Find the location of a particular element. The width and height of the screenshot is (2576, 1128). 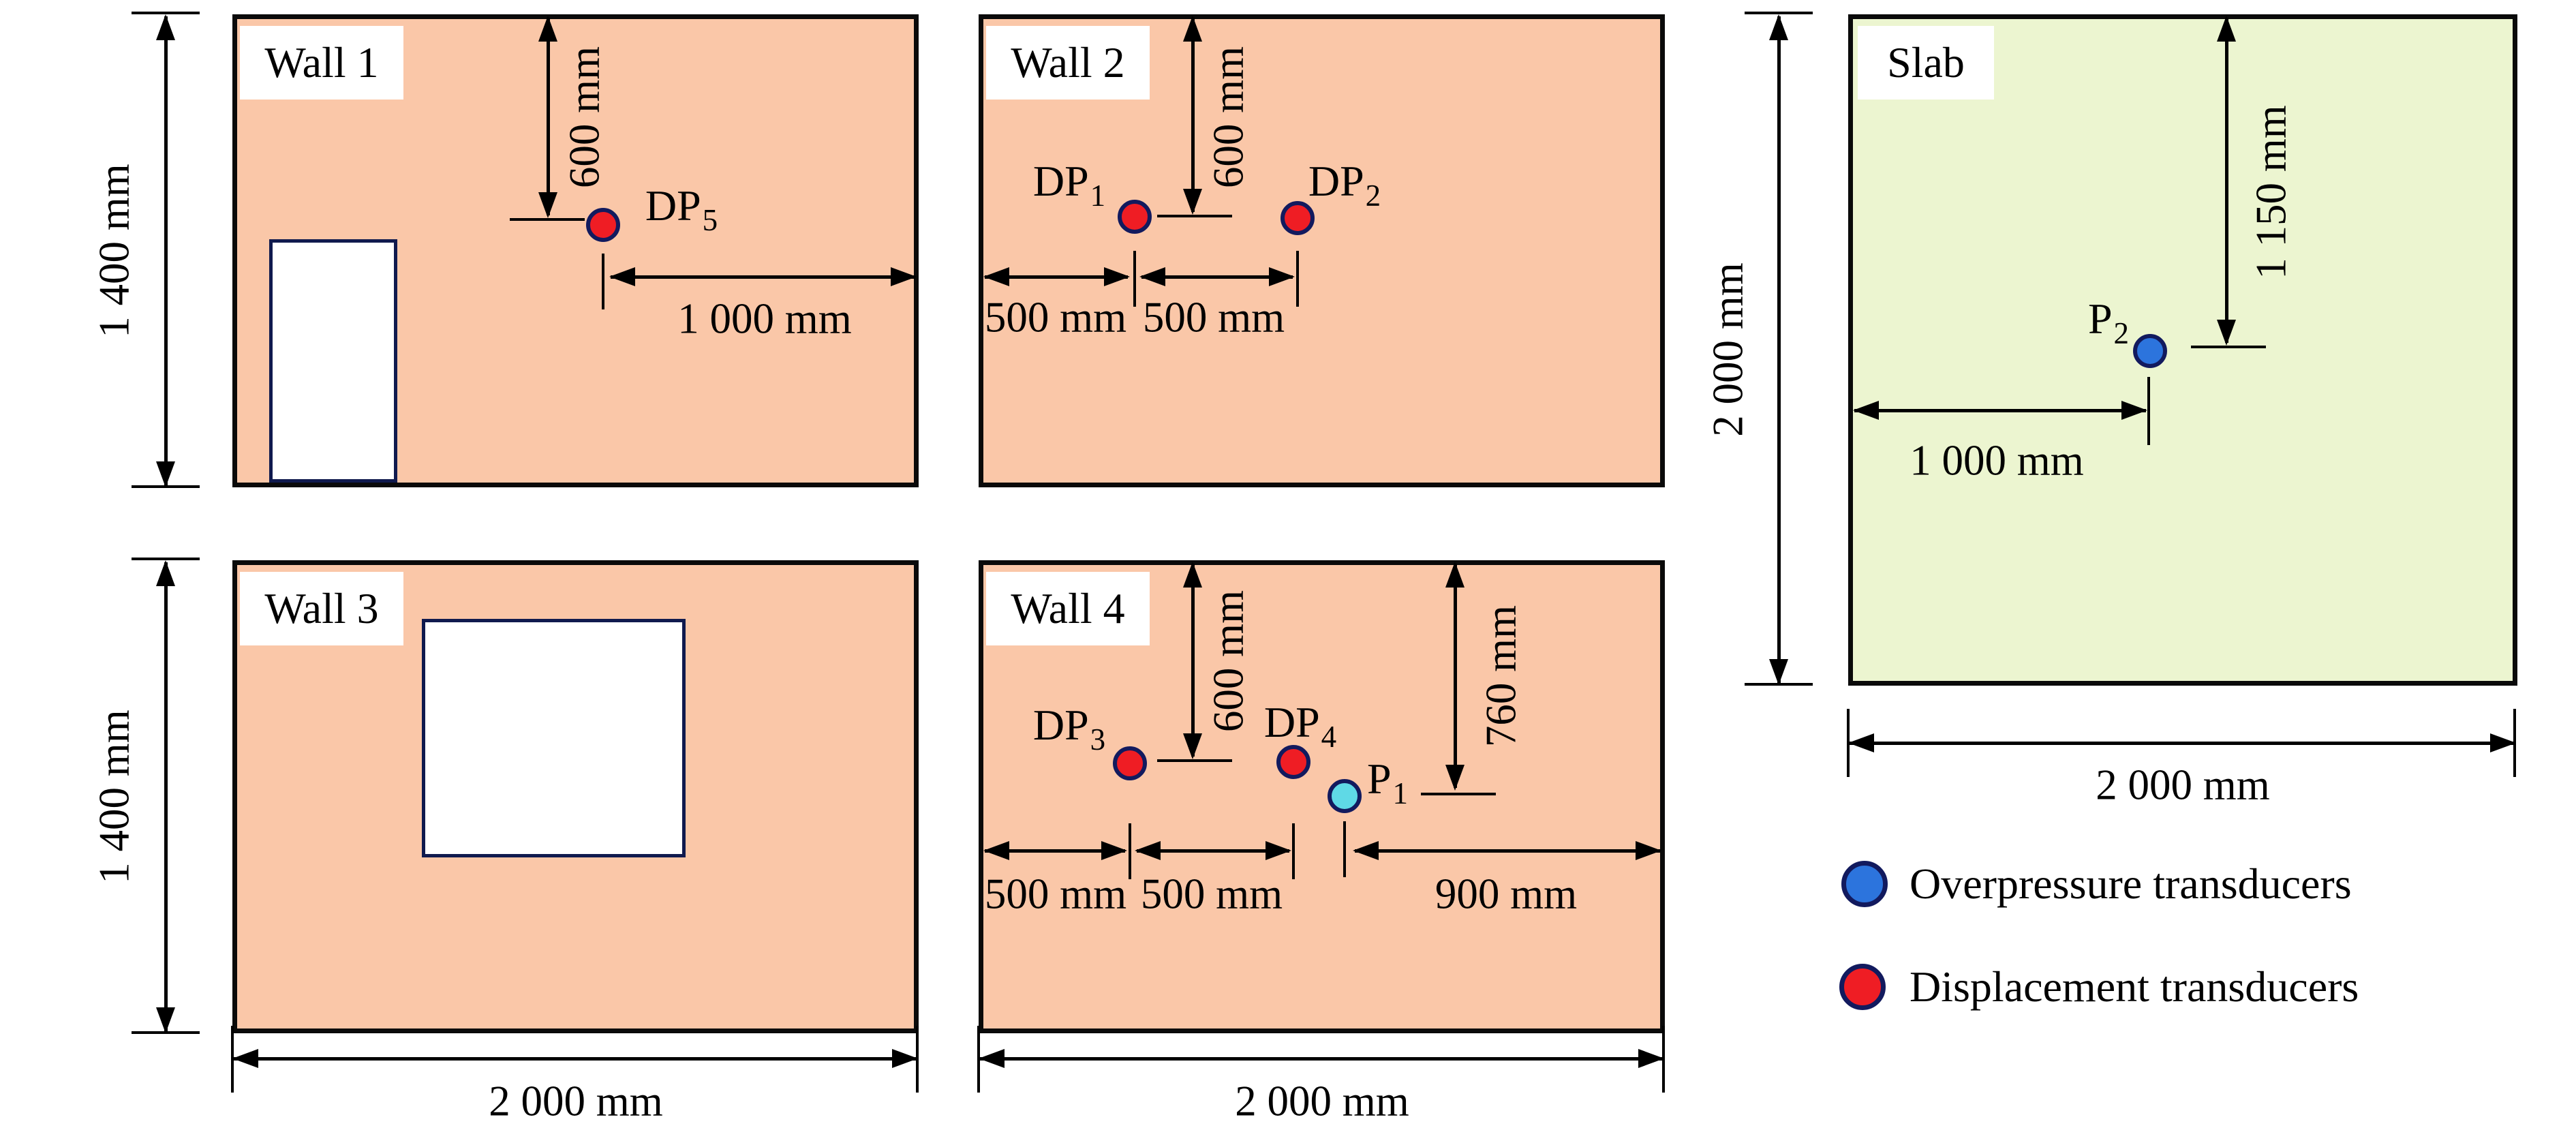

wall2-title-text: Wall 2 is located at coordinates (1068, 62).